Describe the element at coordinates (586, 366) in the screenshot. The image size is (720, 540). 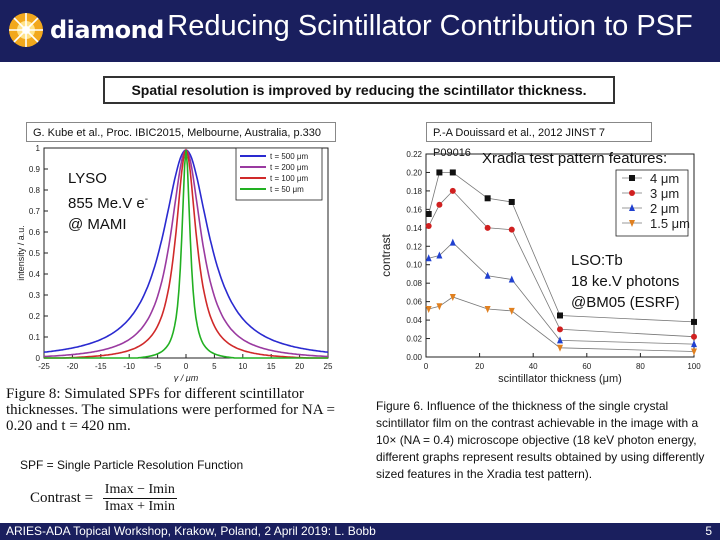
I see `x-tick-label: 60` at that location.